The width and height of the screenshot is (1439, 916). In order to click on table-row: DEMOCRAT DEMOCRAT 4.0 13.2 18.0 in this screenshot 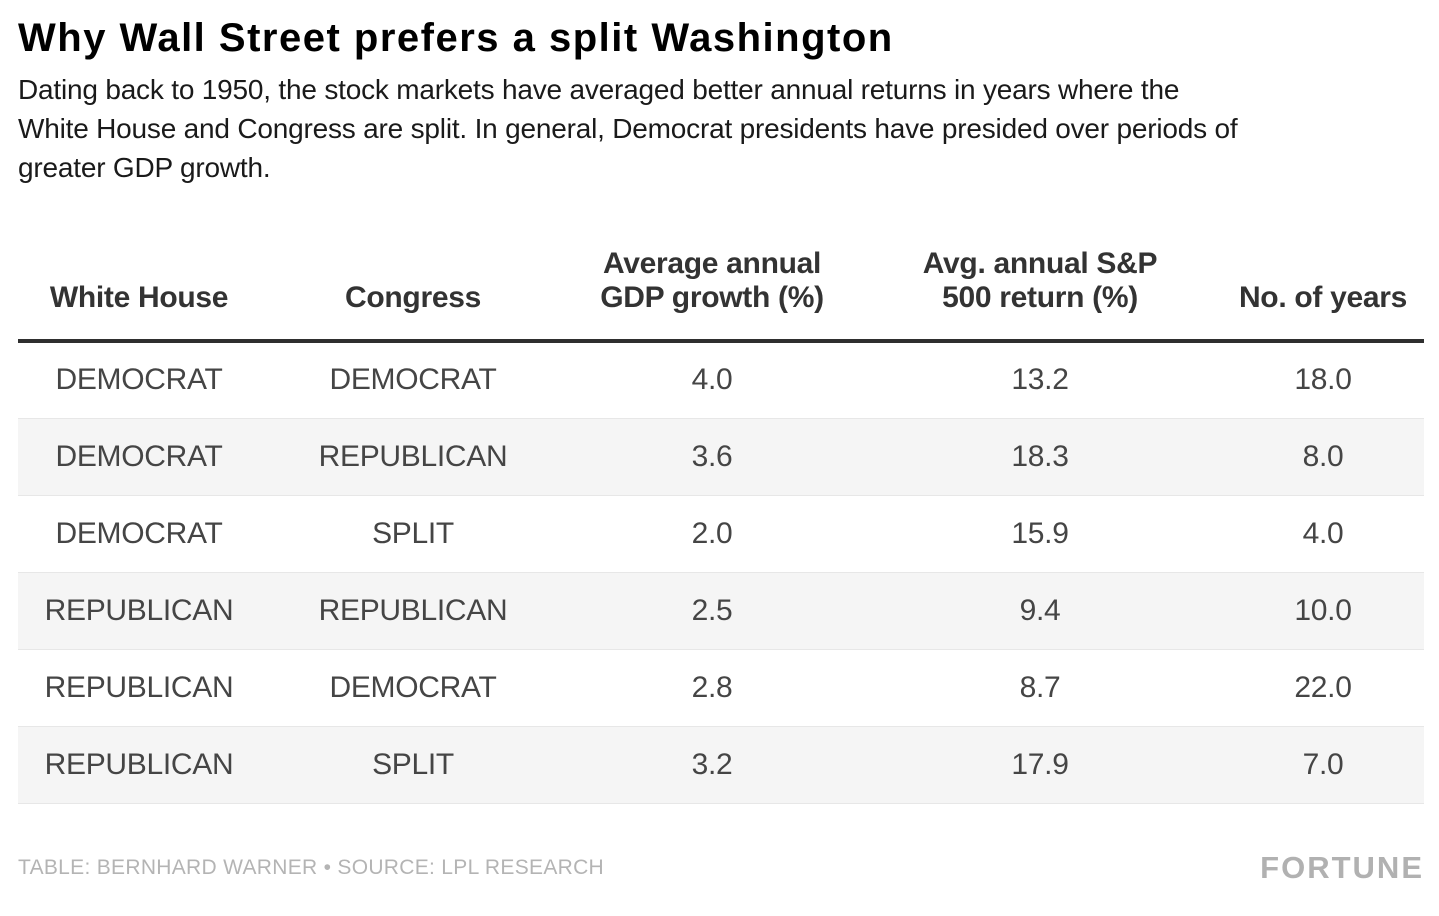, I will do `click(721, 379)`.